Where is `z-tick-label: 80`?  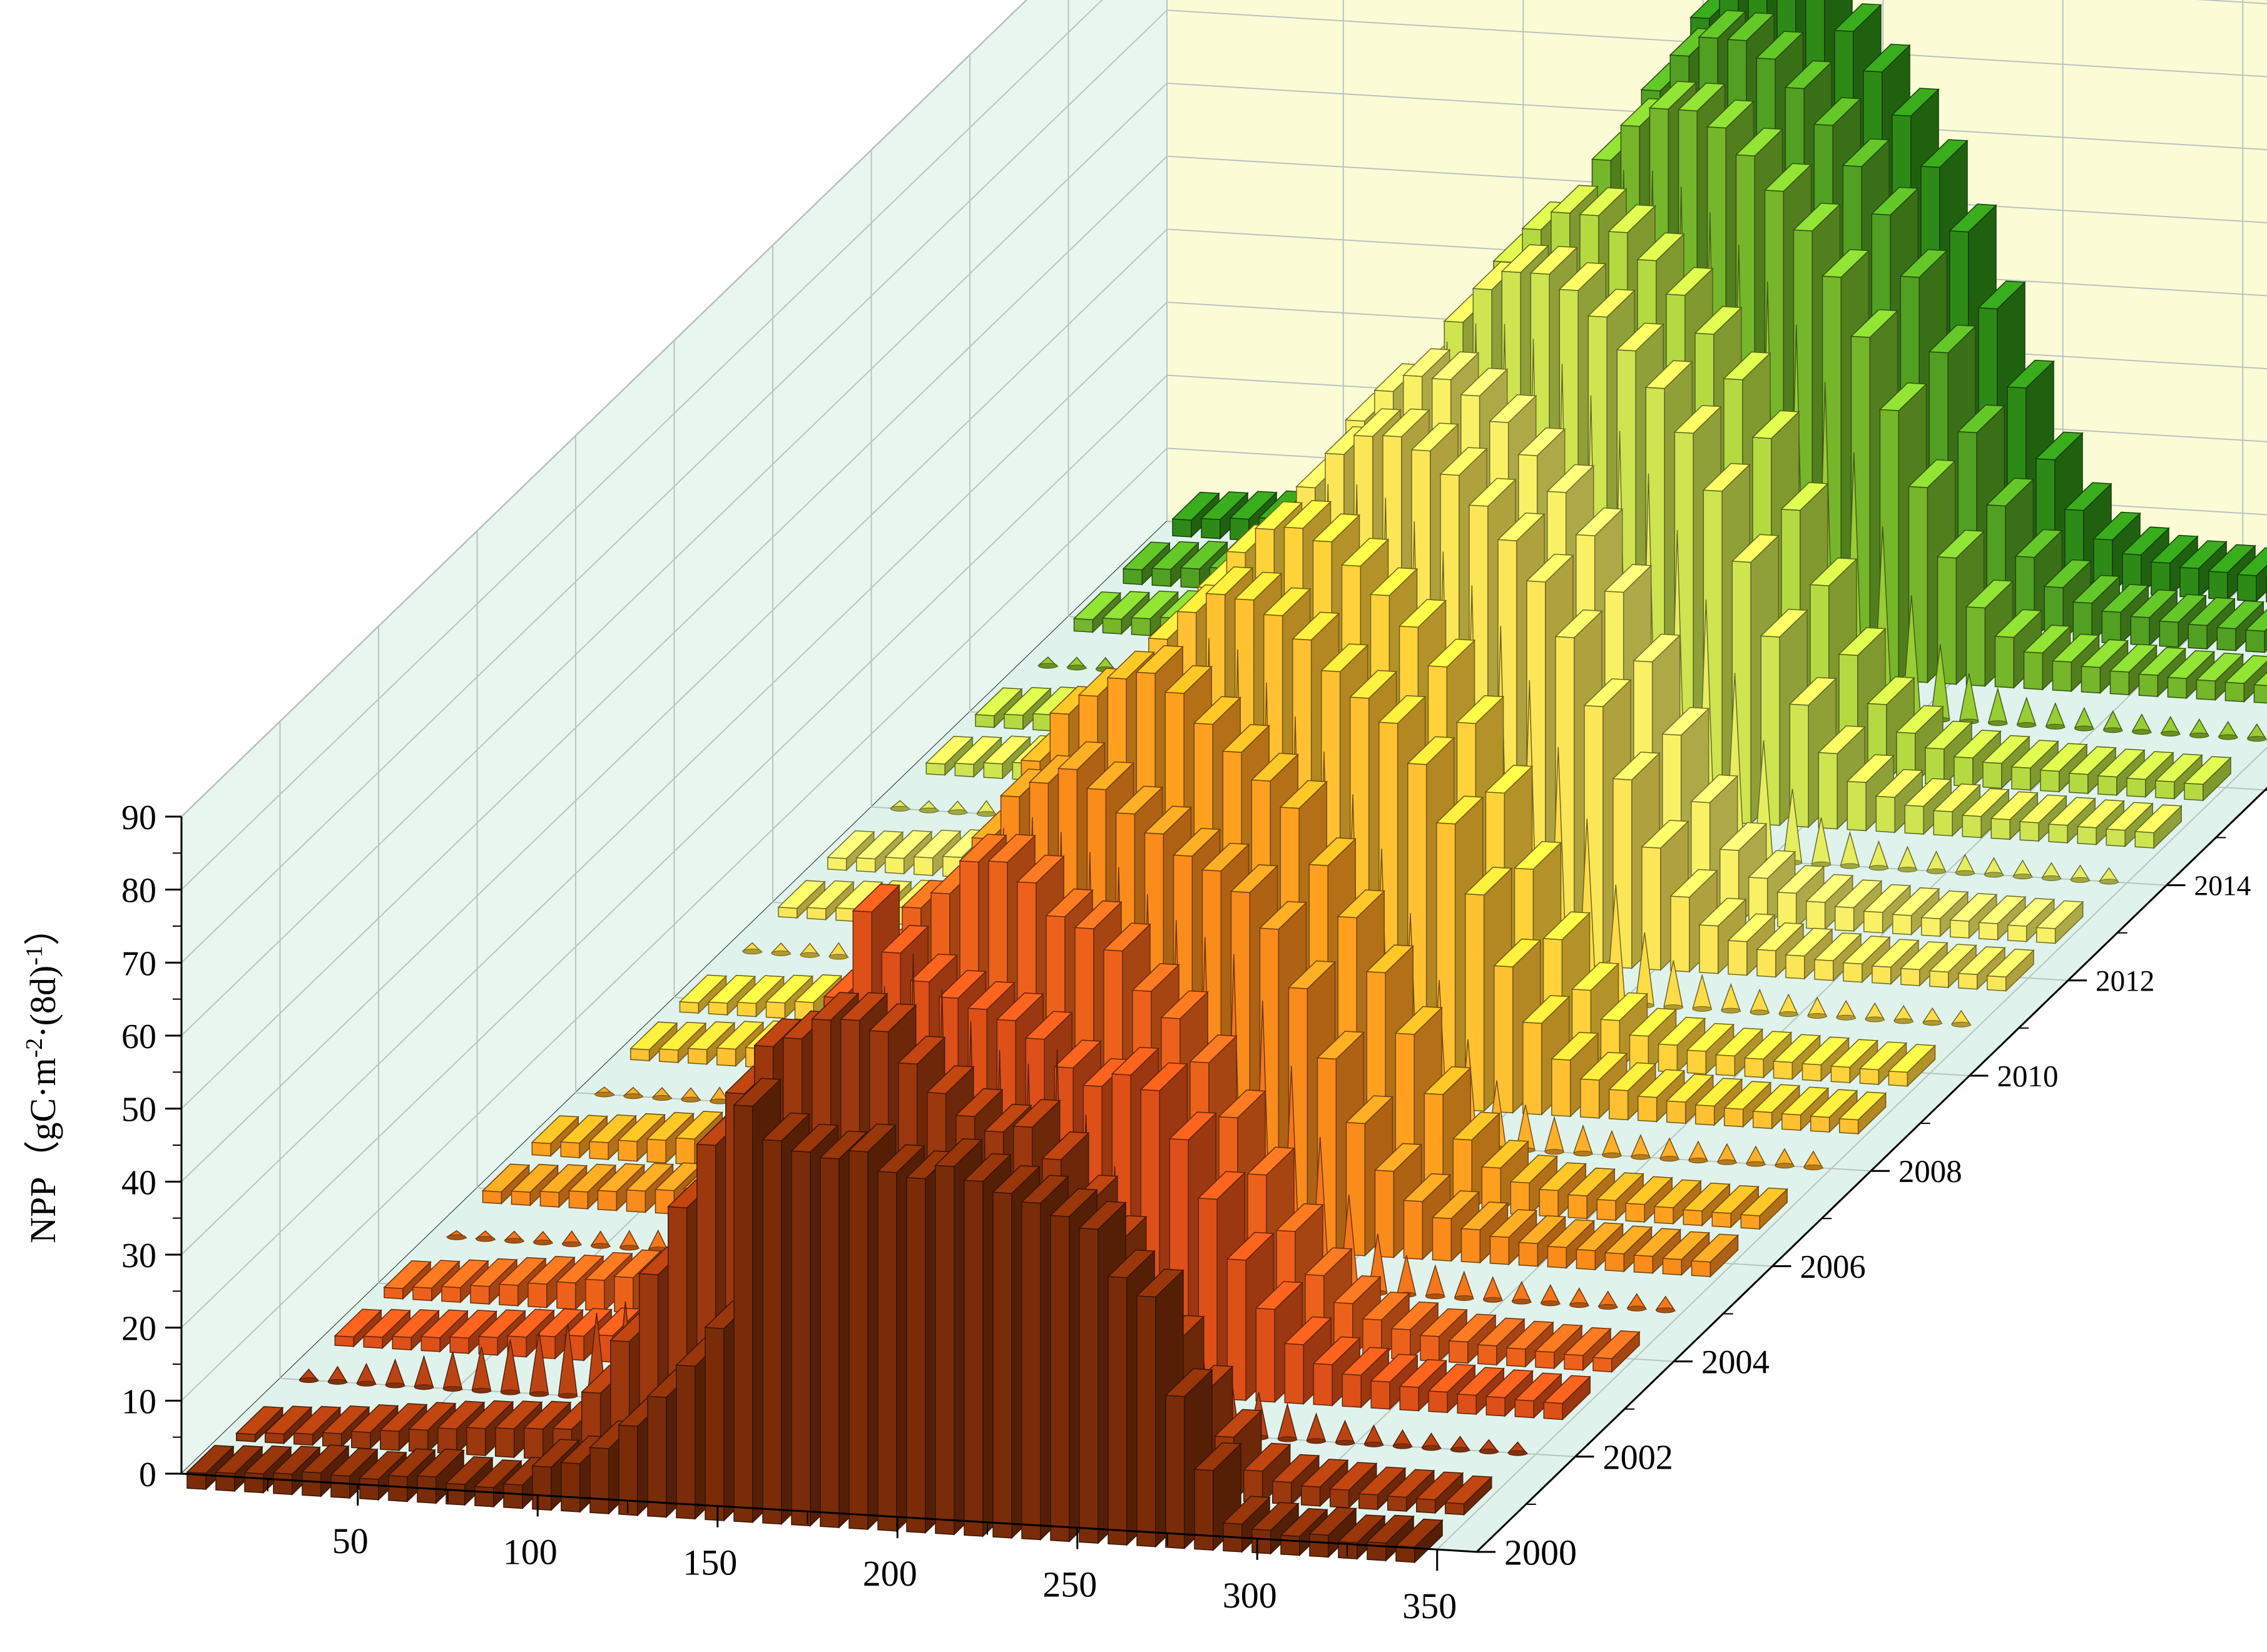 z-tick-label: 80 is located at coordinates (138, 891).